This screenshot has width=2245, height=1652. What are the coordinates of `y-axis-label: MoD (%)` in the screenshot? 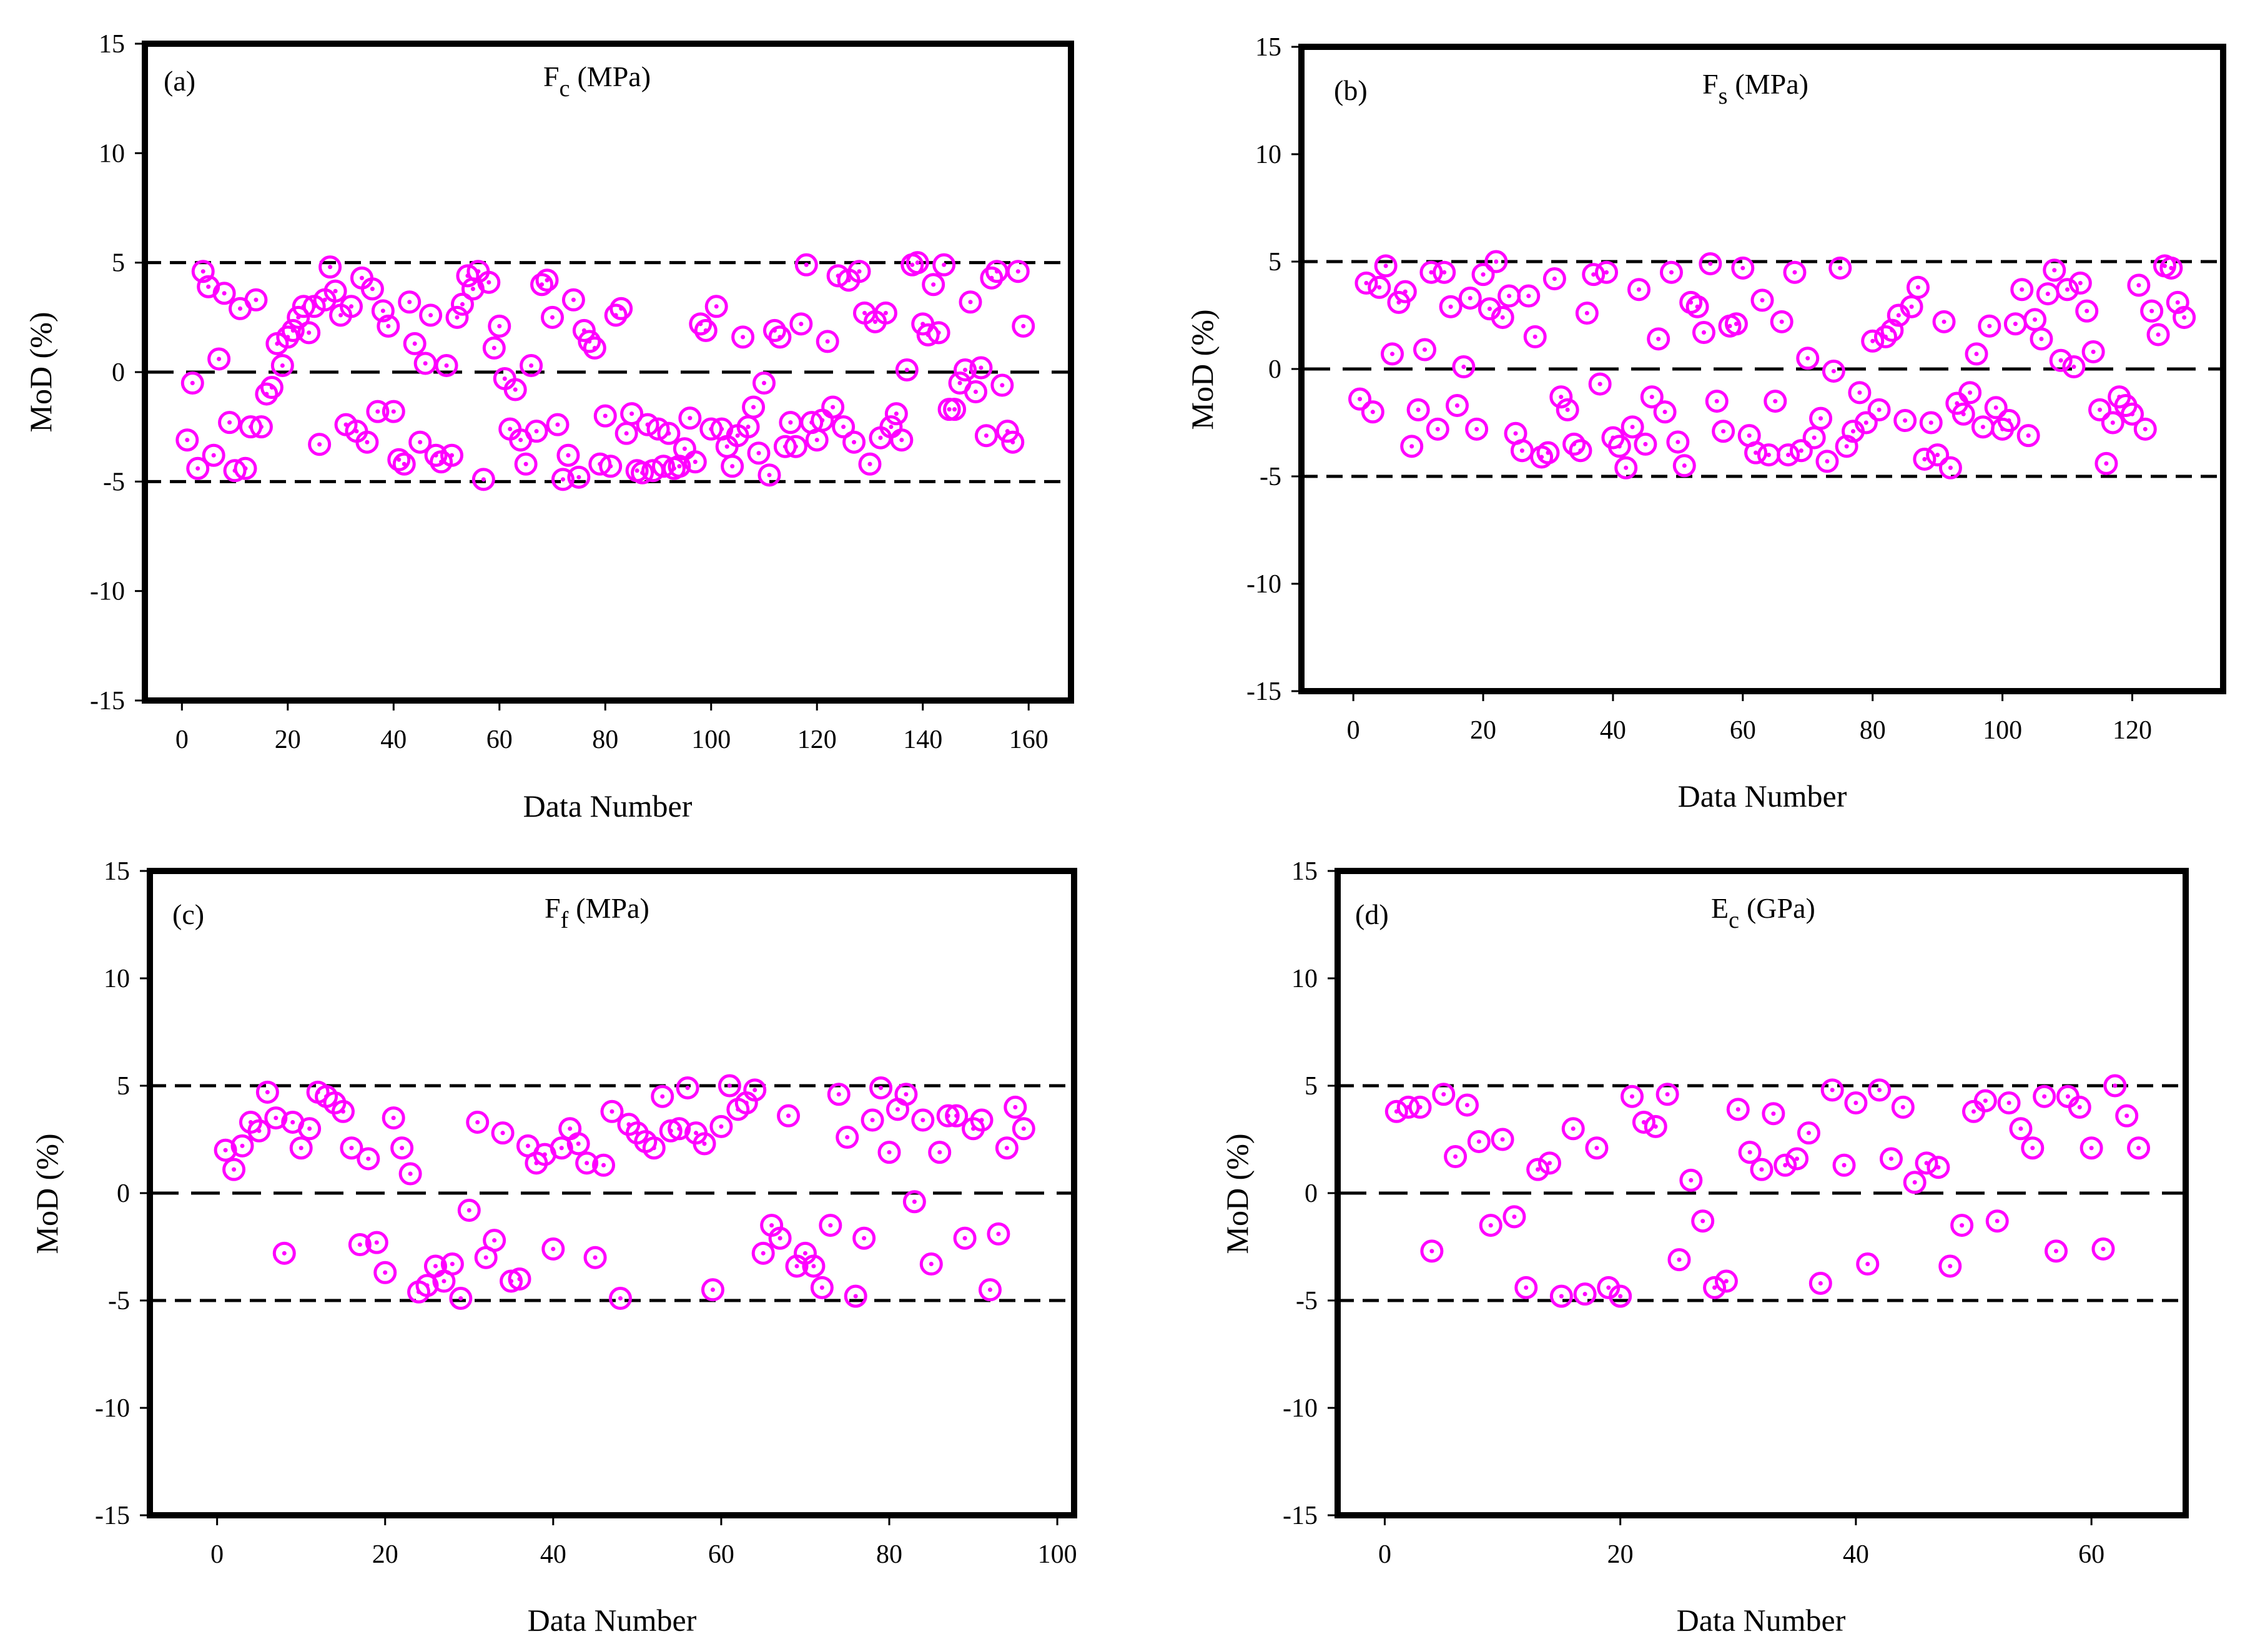 It's located at (1237, 1193).